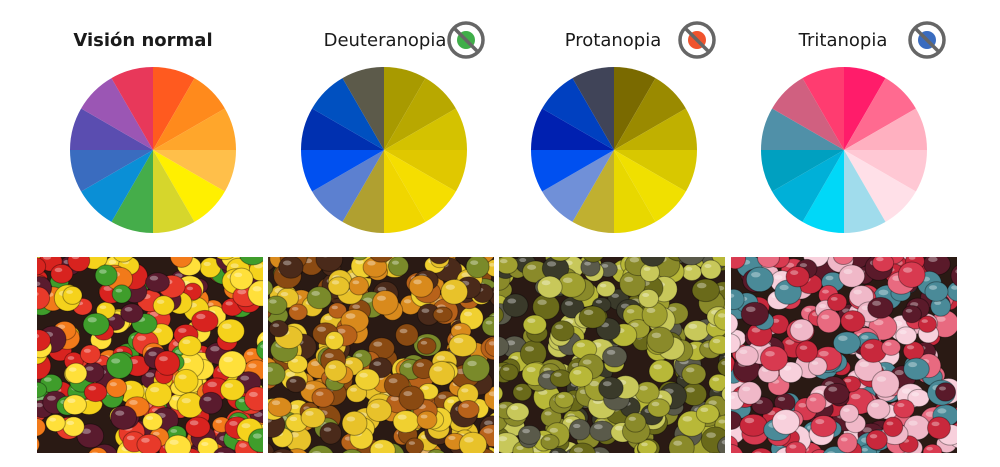 The height and width of the screenshot is (467, 1000). What do you see at coordinates (142, 40) in the screenshot?
I see `panel-label: Visión normal` at bounding box center [142, 40].